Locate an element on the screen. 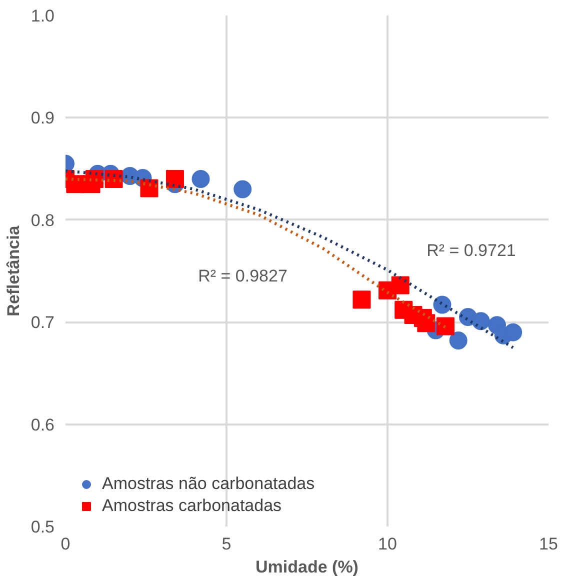  y-tick-label: 0.9 is located at coordinates (42, 118).